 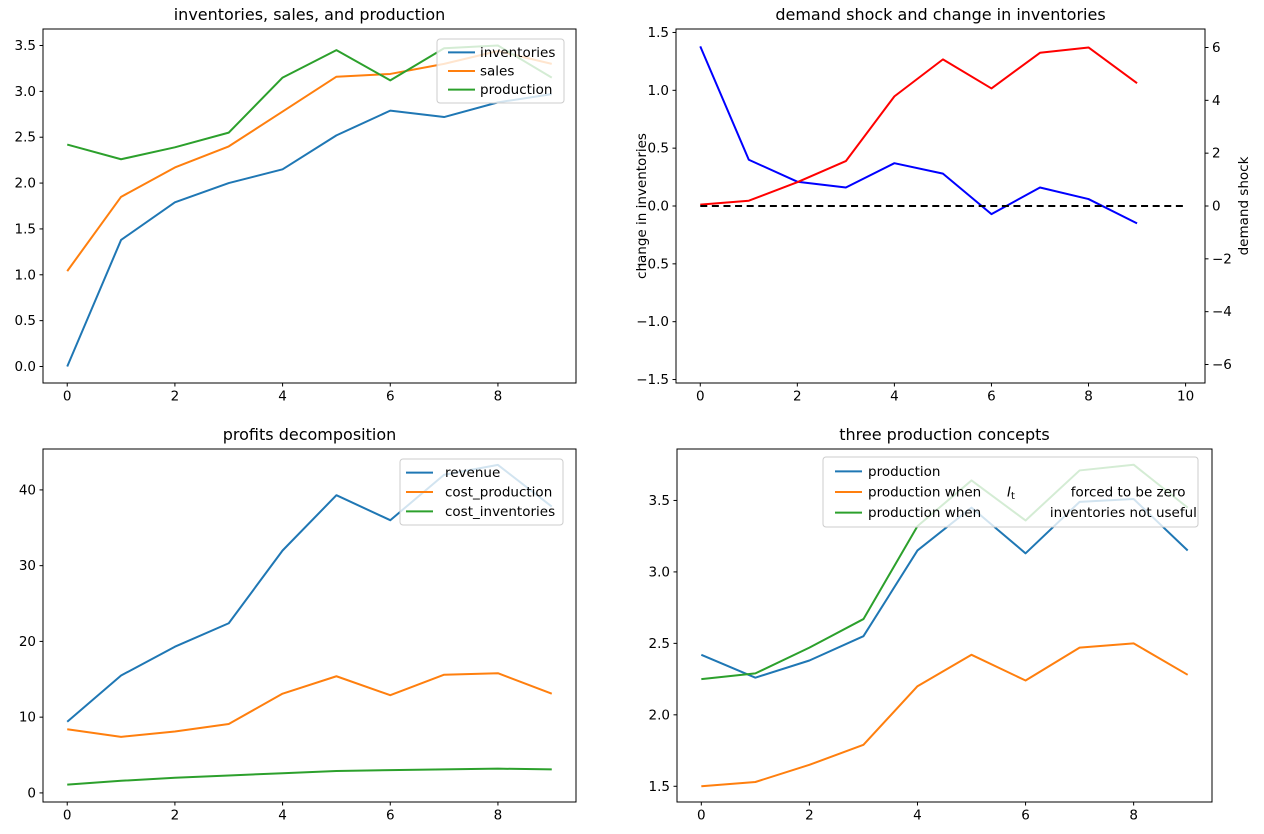 I want to click on legend-label-text: production, so click(x=516, y=90).